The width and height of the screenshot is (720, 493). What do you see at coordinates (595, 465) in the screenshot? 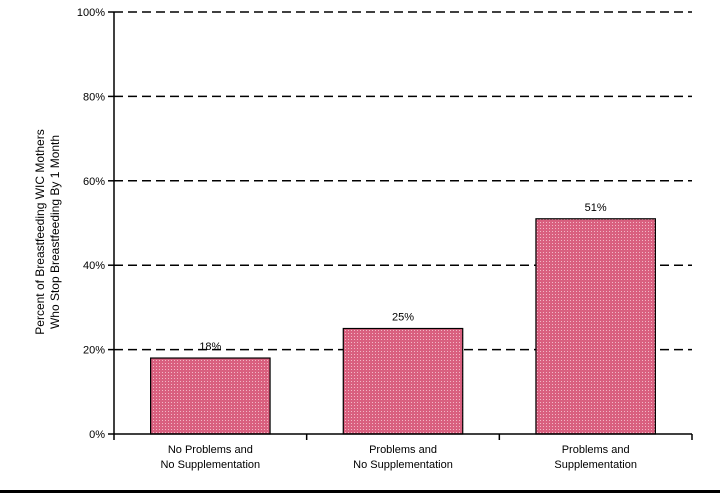
I see `x-category-label: Supplementation` at bounding box center [595, 465].